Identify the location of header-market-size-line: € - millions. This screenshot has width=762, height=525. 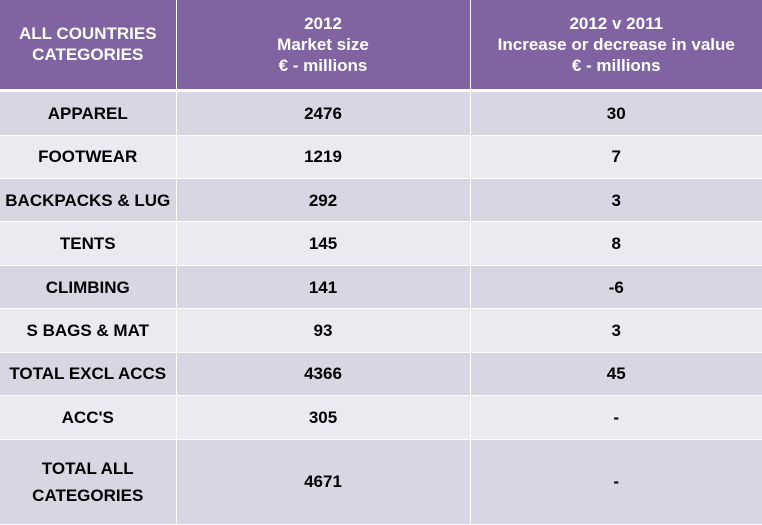
(323, 65).